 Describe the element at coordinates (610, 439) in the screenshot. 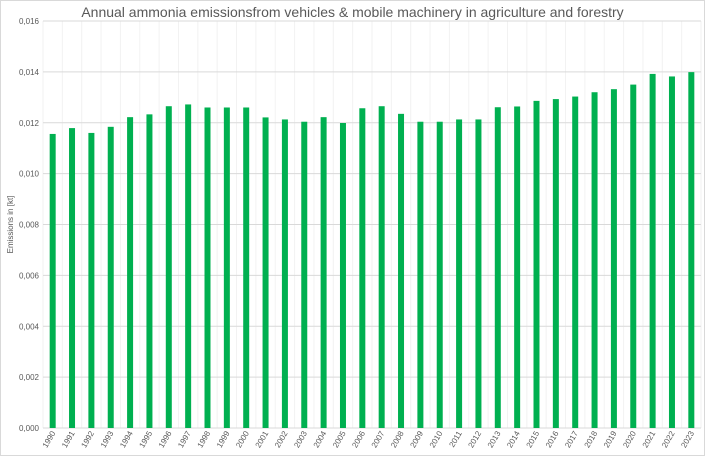

I see `x-tick-label: 2019` at that location.